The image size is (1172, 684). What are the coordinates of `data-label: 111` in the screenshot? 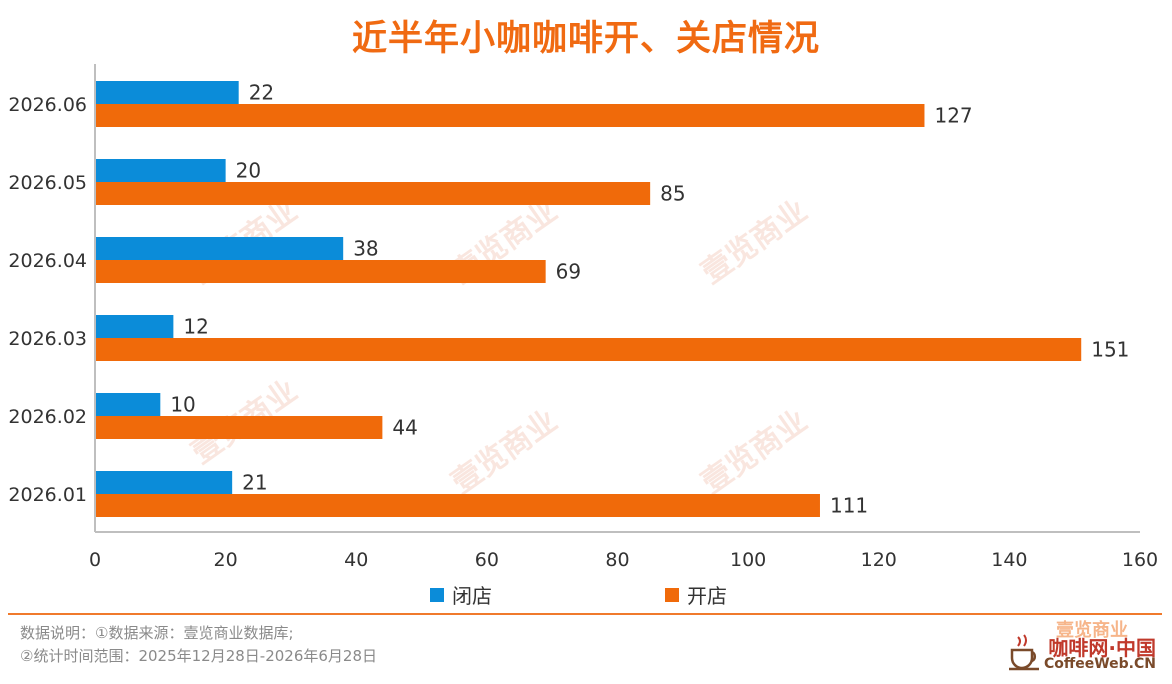 It's located at (849, 506).